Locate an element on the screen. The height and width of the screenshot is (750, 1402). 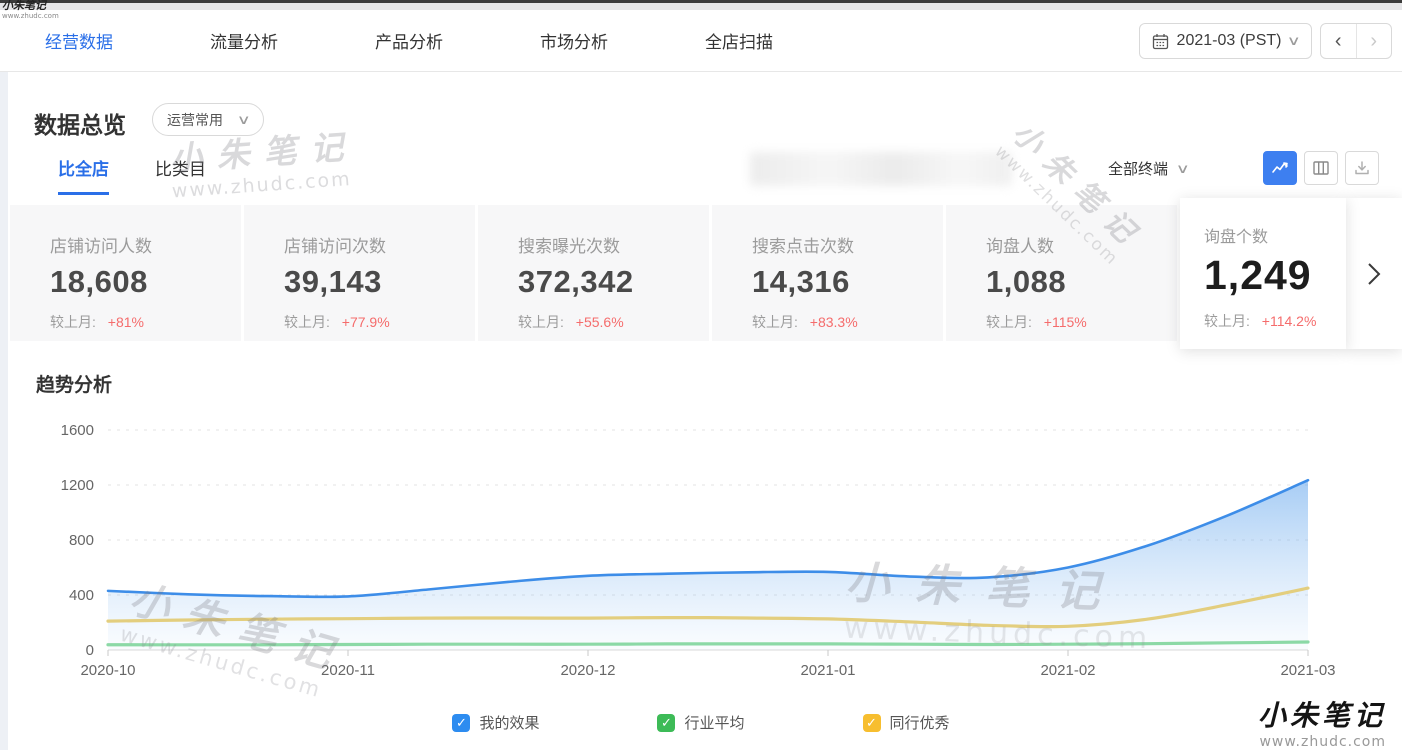
stat-change: +114.2% is located at coordinates (1289, 321).